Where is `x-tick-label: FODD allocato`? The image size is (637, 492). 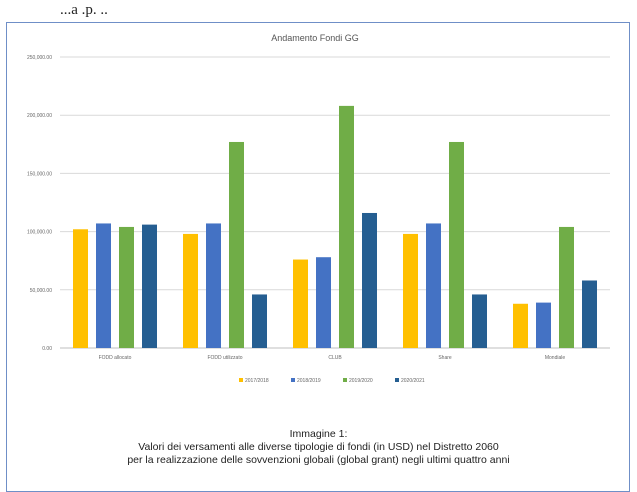 x-tick-label: FODD allocato is located at coordinates (115, 358).